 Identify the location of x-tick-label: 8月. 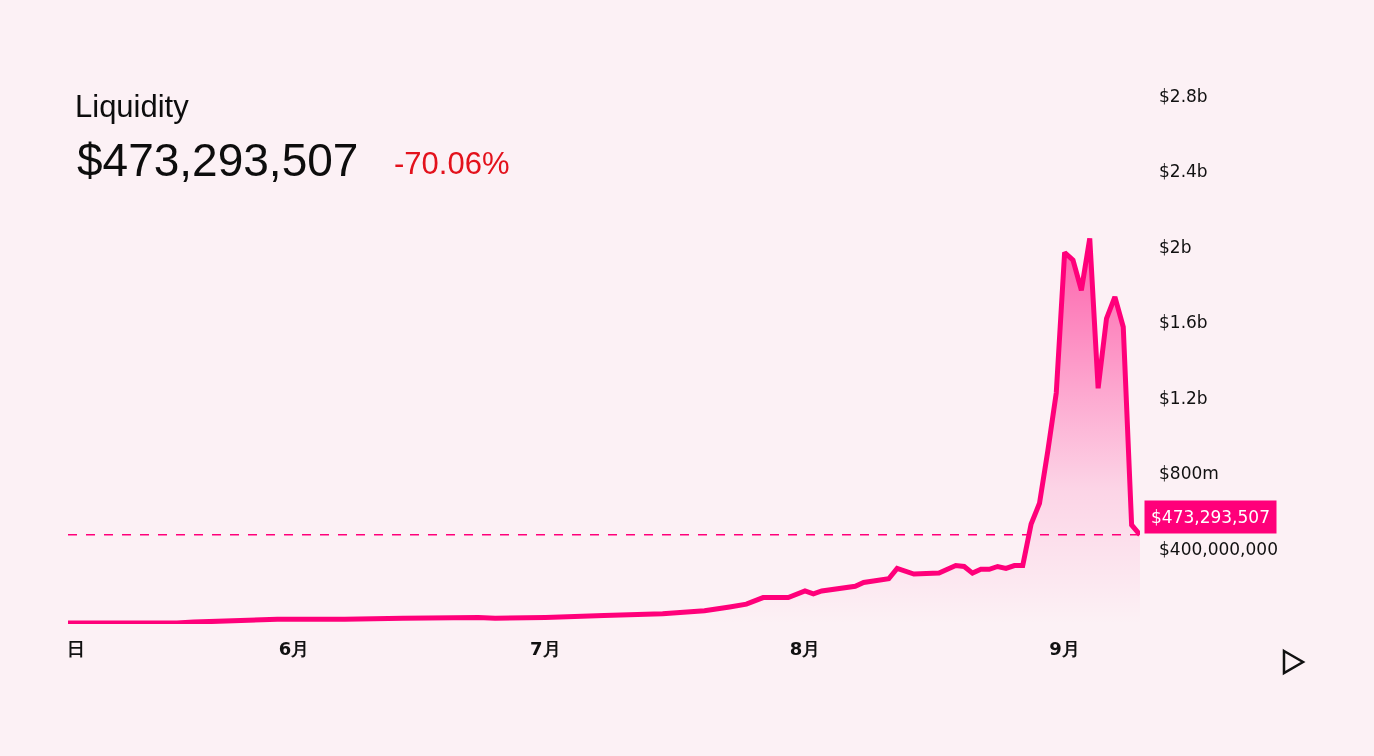
(805, 648).